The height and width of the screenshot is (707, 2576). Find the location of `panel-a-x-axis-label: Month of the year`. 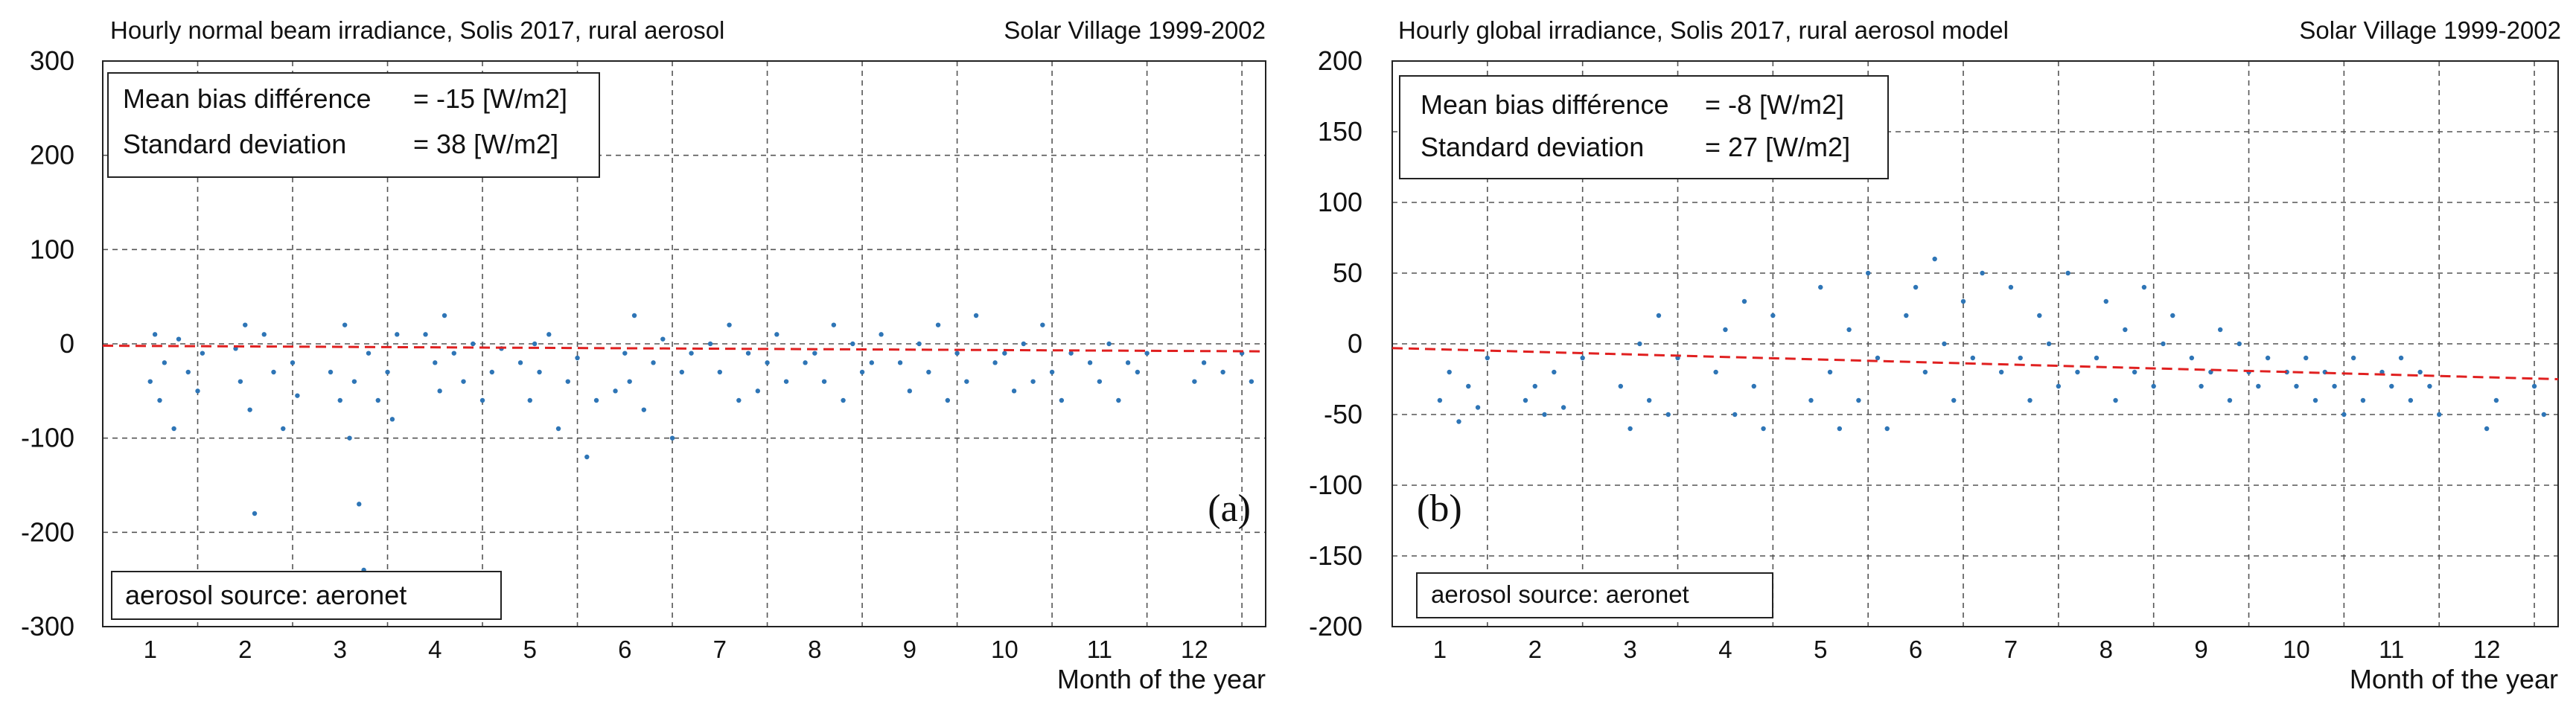

panel-a-x-axis-label: Month of the year is located at coordinates (1161, 679).